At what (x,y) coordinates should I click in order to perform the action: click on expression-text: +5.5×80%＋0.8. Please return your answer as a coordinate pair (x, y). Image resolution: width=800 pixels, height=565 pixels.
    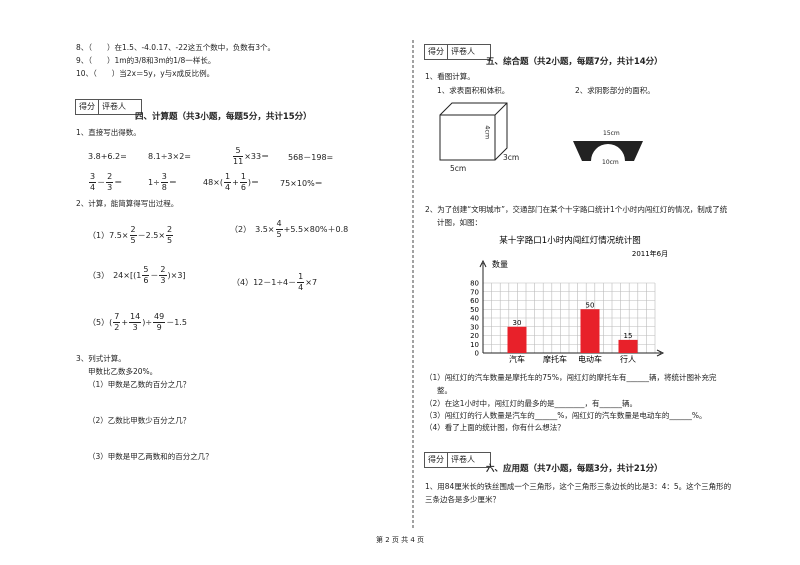
    Looking at the image, I should click on (316, 229).